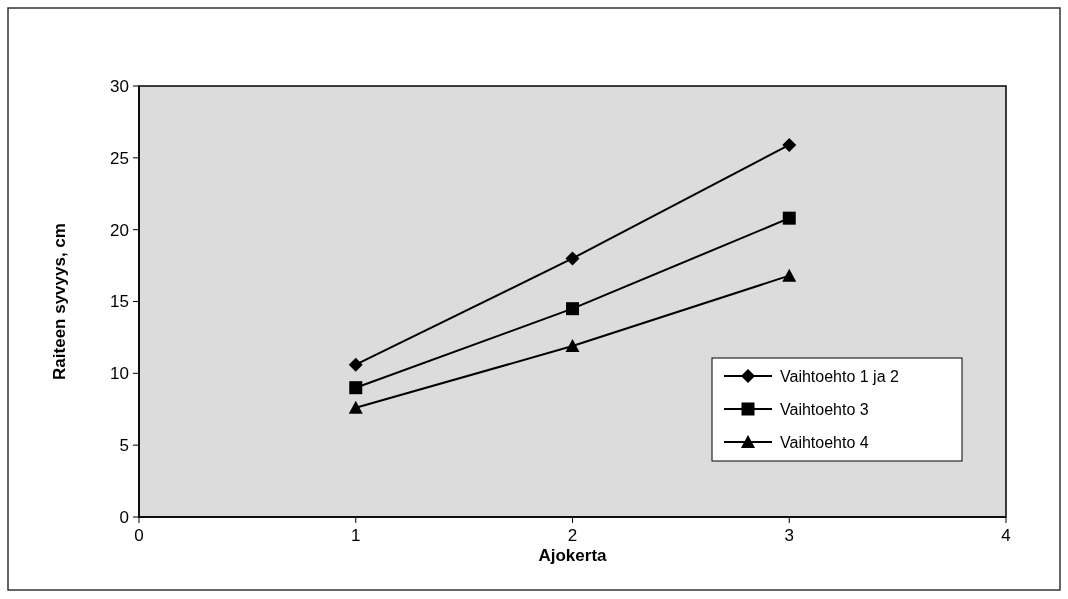 The width and height of the screenshot is (1068, 599). What do you see at coordinates (840, 376) in the screenshot?
I see `legend-label: Vaihtoehto 1 ja 2` at bounding box center [840, 376].